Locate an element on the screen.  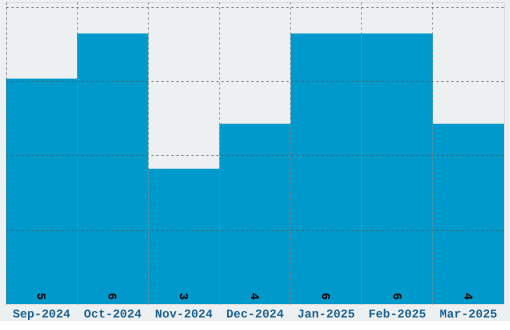
x-tick-label: Oct-2024 is located at coordinates (113, 315).